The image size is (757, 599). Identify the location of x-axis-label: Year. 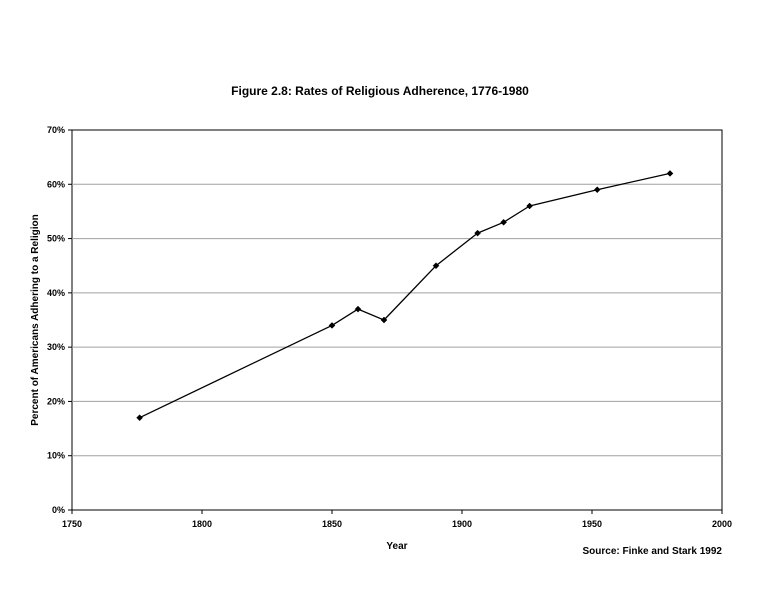
(396, 546).